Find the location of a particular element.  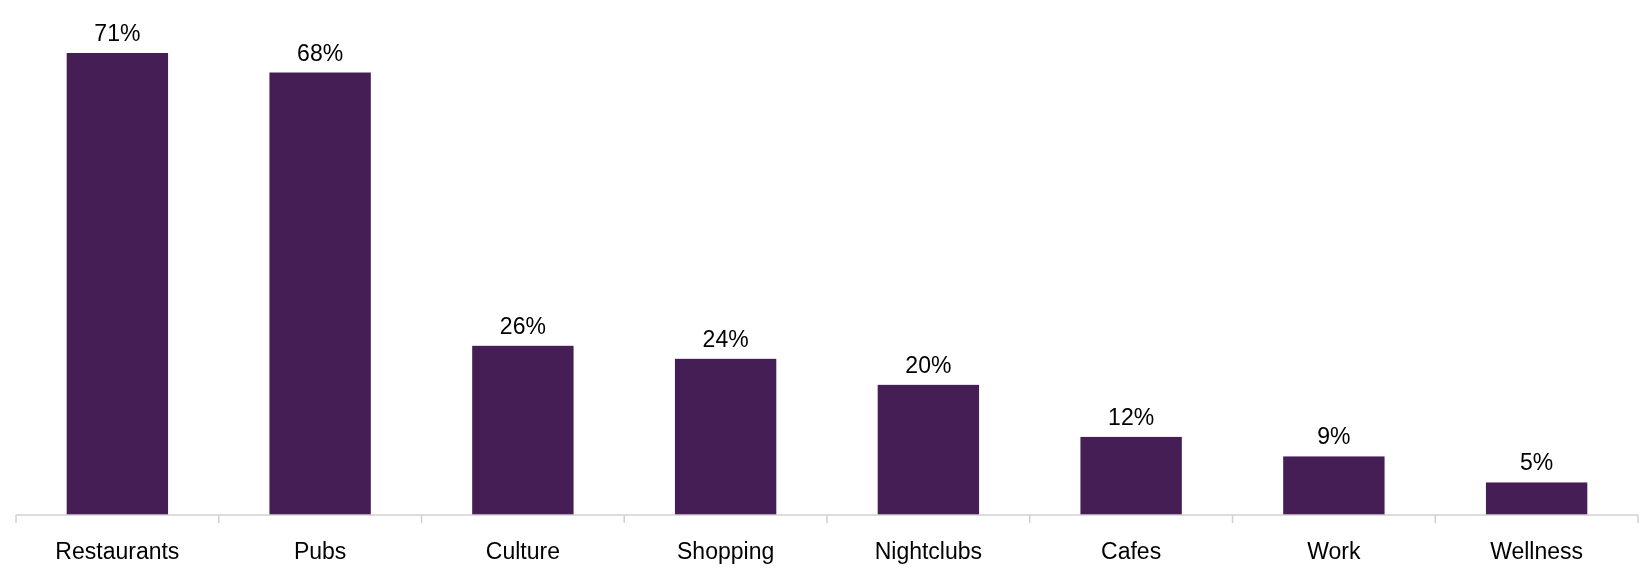

x-tick-label: Cafes is located at coordinates (1131, 551).